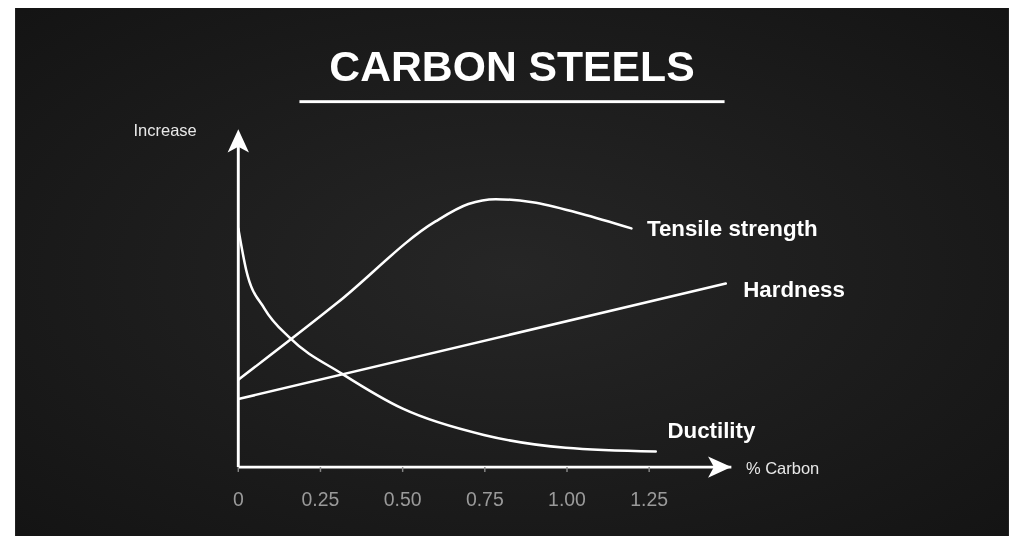 The height and width of the screenshot is (544, 1024). Describe the element at coordinates (402, 498) in the screenshot. I see `x-tick-label: 0.50` at that location.